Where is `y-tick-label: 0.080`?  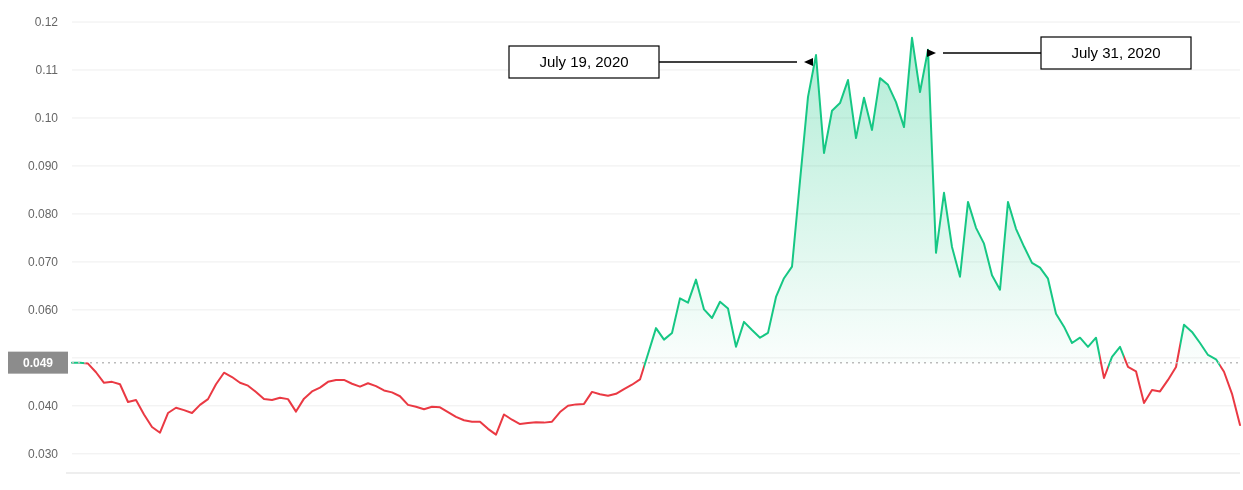 y-tick-label: 0.080 is located at coordinates (43, 214).